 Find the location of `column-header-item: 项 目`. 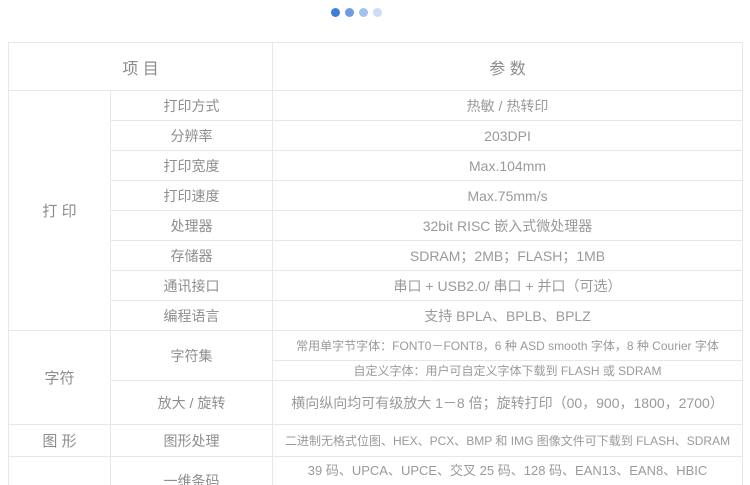

column-header-item: 项 目 is located at coordinates (140, 66).